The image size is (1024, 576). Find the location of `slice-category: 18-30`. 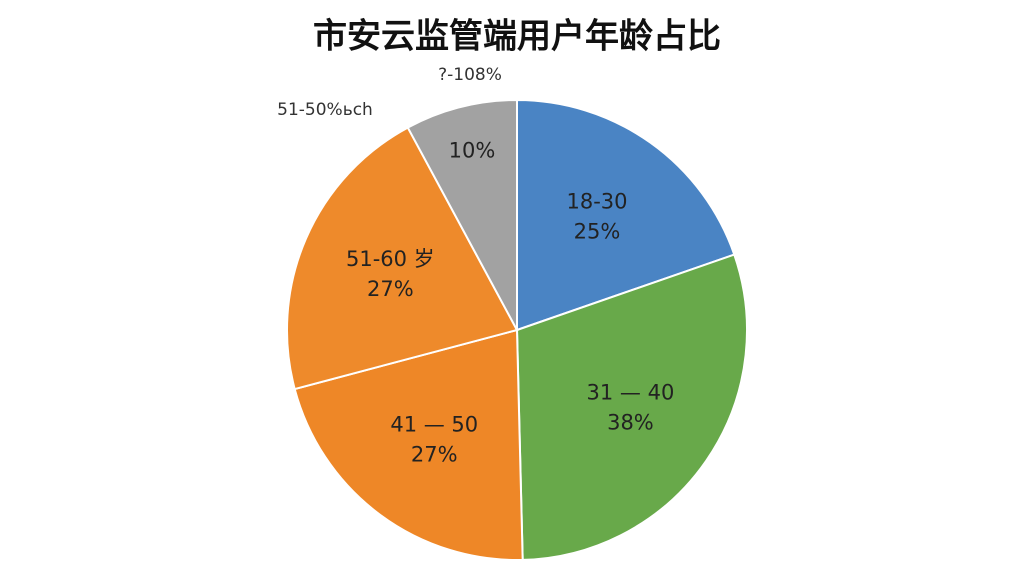

slice-category: 18-30 is located at coordinates (596, 202).